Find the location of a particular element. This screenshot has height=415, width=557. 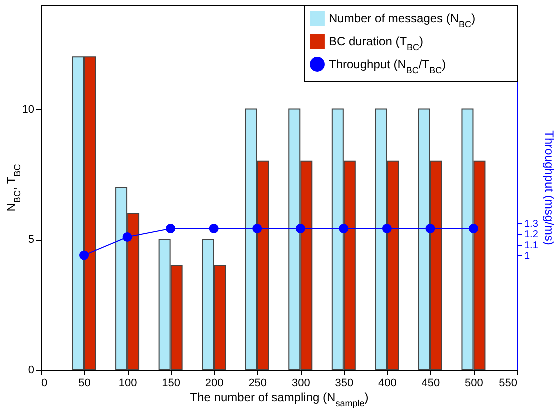

x-tick-label: 500 is located at coordinates (474, 384).